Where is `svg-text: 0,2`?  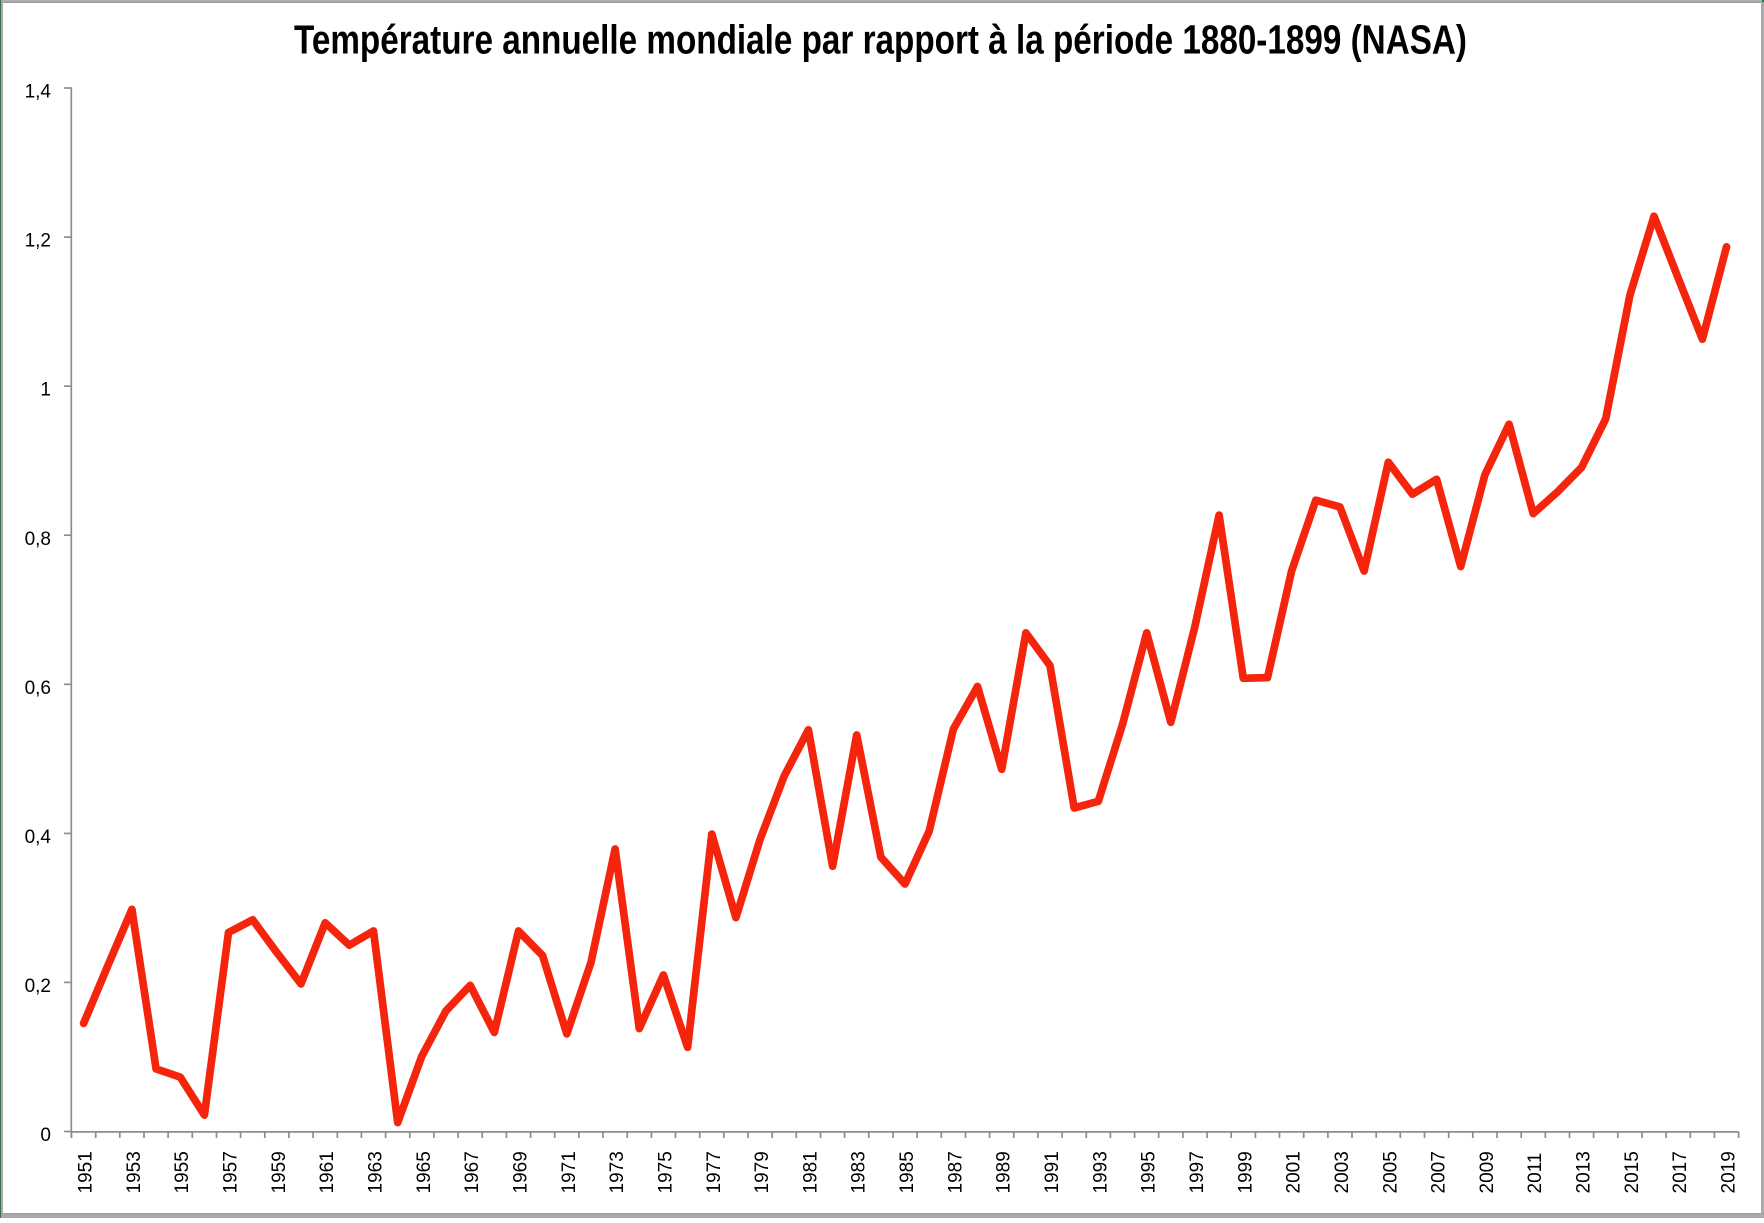 svg-text: 0,2 is located at coordinates (38, 986).